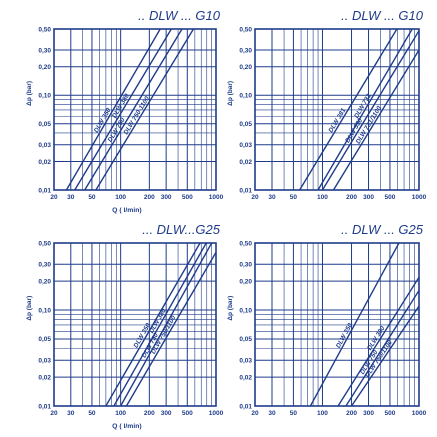 This screenshot has height=437, width=437. What do you see at coordinates (382, 229) in the screenshot?
I see `chart-title: .. DLW ... G25` at bounding box center [382, 229].